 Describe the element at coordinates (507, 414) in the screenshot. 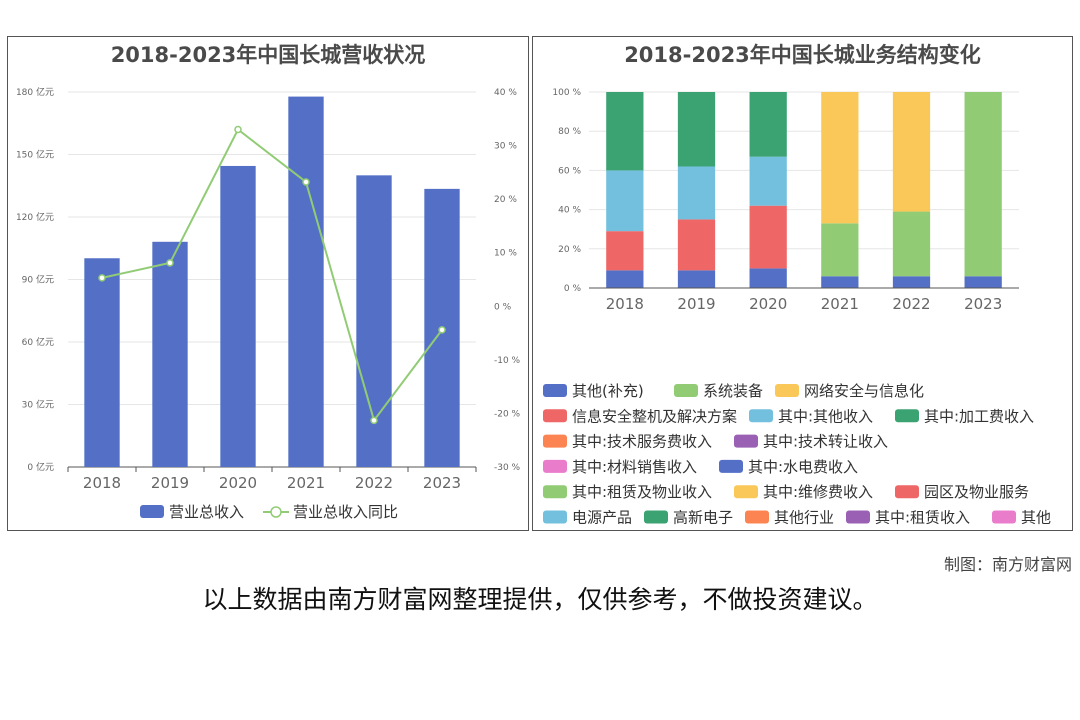

I see `y2-tick-label: -20 %` at that location.